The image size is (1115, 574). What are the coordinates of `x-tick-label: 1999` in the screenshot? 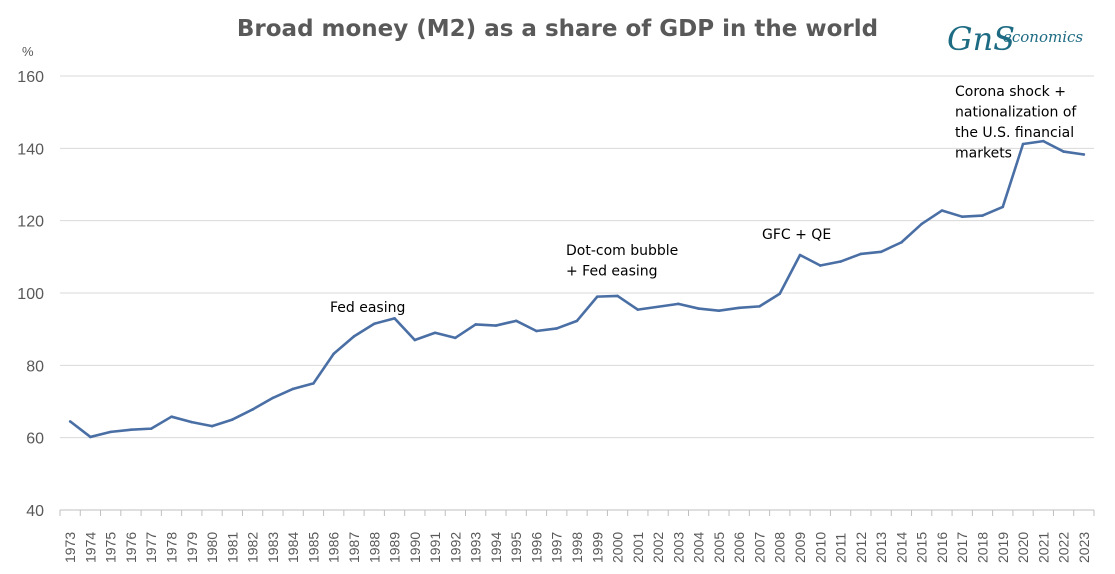 It's located at (597, 547).